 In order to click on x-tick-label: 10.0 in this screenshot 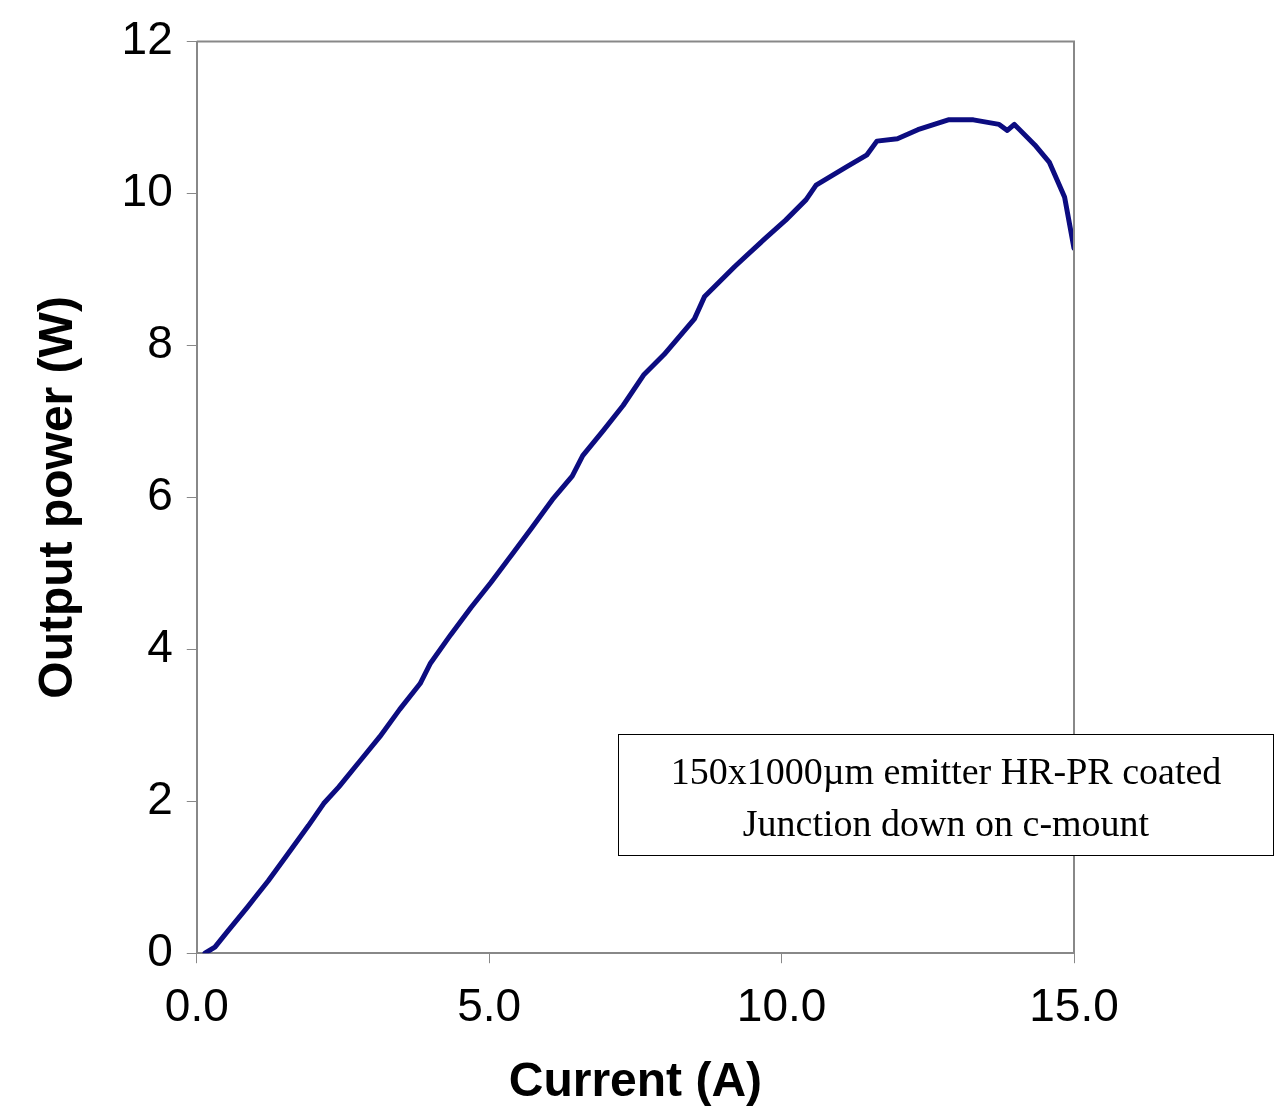, I will do `click(781, 1005)`.